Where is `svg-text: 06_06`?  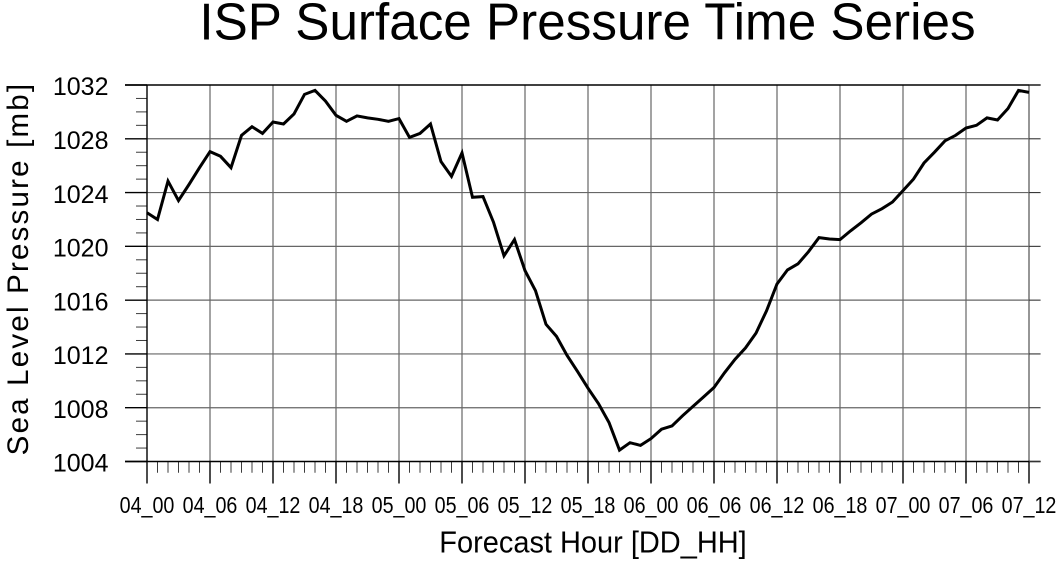 svg-text: 06_06 is located at coordinates (714, 505).